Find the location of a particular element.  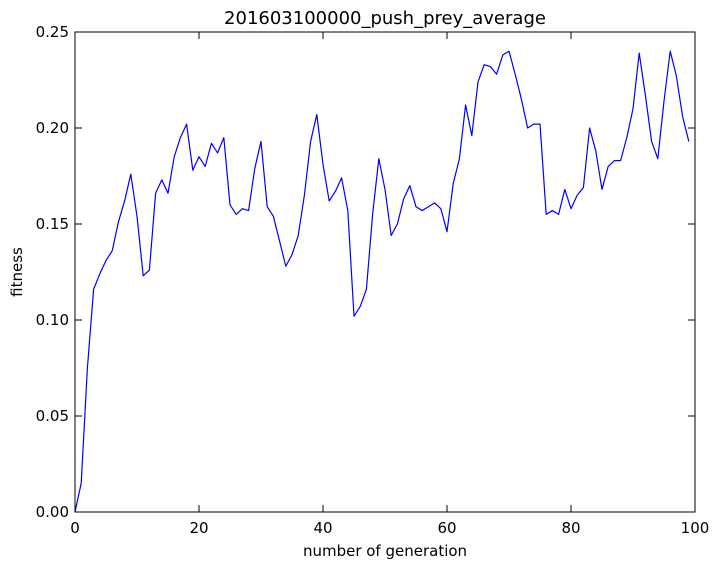

x-tick-label: 20 is located at coordinates (198, 528).